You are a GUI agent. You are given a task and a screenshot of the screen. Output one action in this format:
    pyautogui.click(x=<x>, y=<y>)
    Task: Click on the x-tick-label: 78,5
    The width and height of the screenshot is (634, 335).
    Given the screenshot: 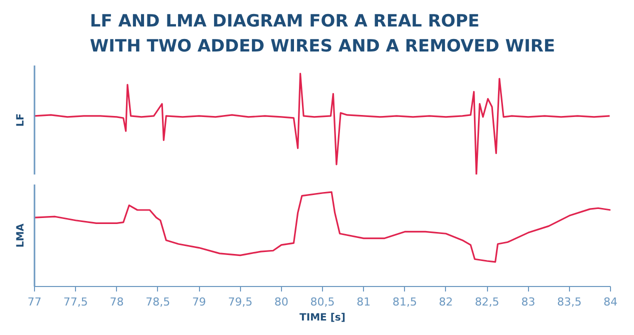 What is the action you would take?
    pyautogui.click(x=158, y=302)
    